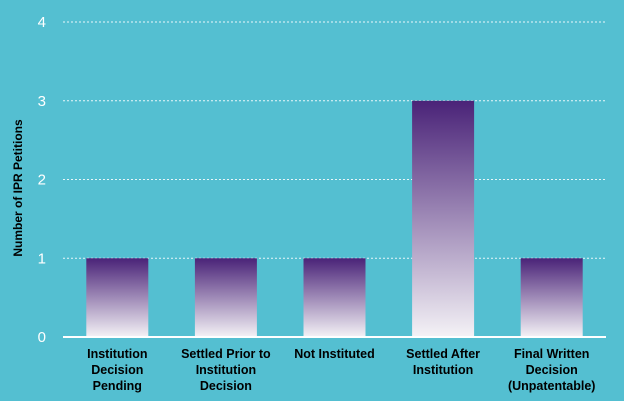 This screenshot has width=624, height=401. Describe the element at coordinates (443, 362) in the screenshot. I see `category-label: Settled After Institution` at that location.